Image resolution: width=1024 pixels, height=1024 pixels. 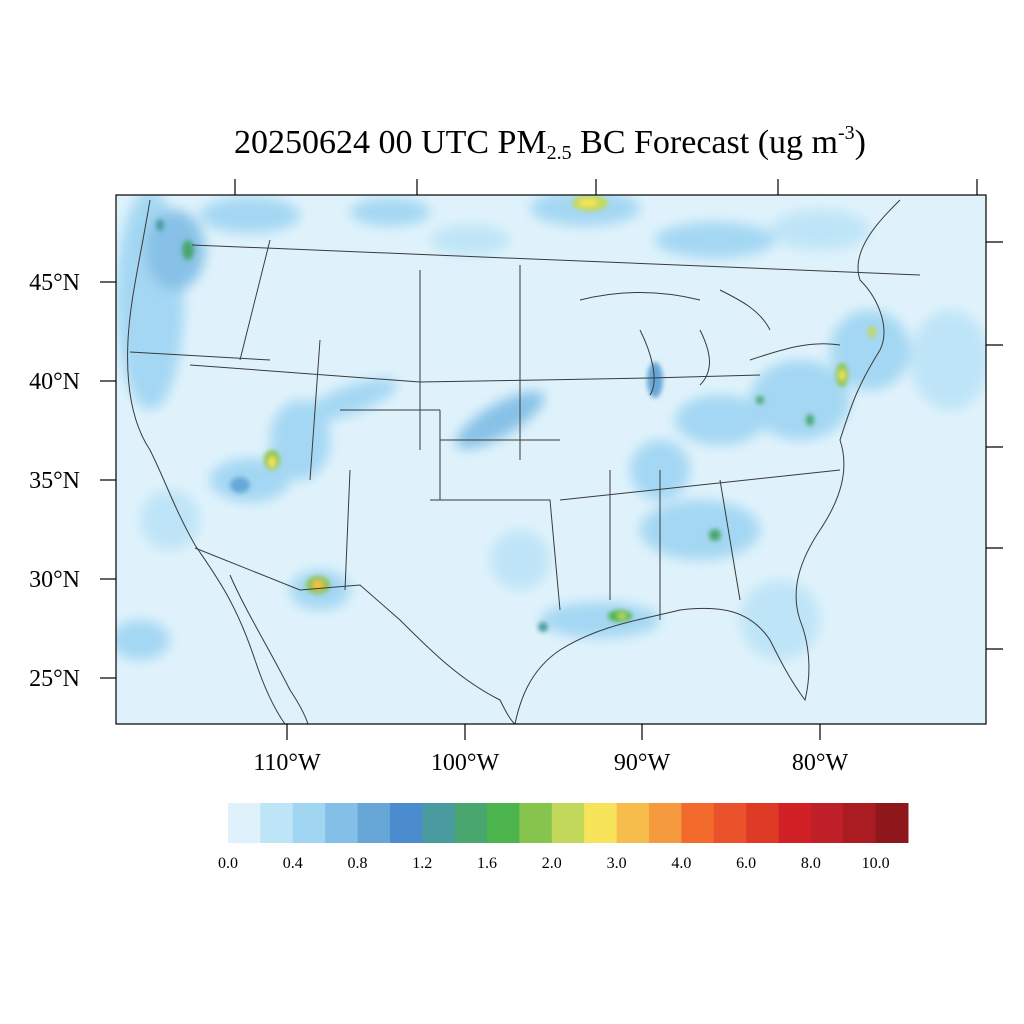 What do you see at coordinates (811, 863) in the screenshot?
I see `colorbar-label: 8.0` at bounding box center [811, 863].